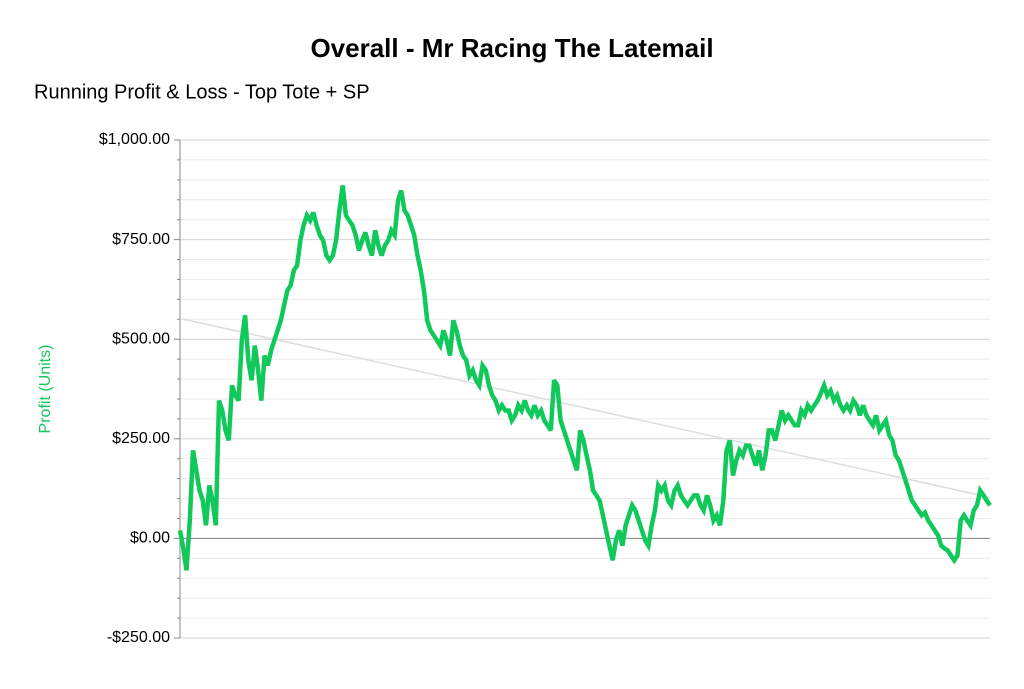  Describe the element at coordinates (141, 338) in the screenshot. I see `y-tick-label: $500.00` at that location.